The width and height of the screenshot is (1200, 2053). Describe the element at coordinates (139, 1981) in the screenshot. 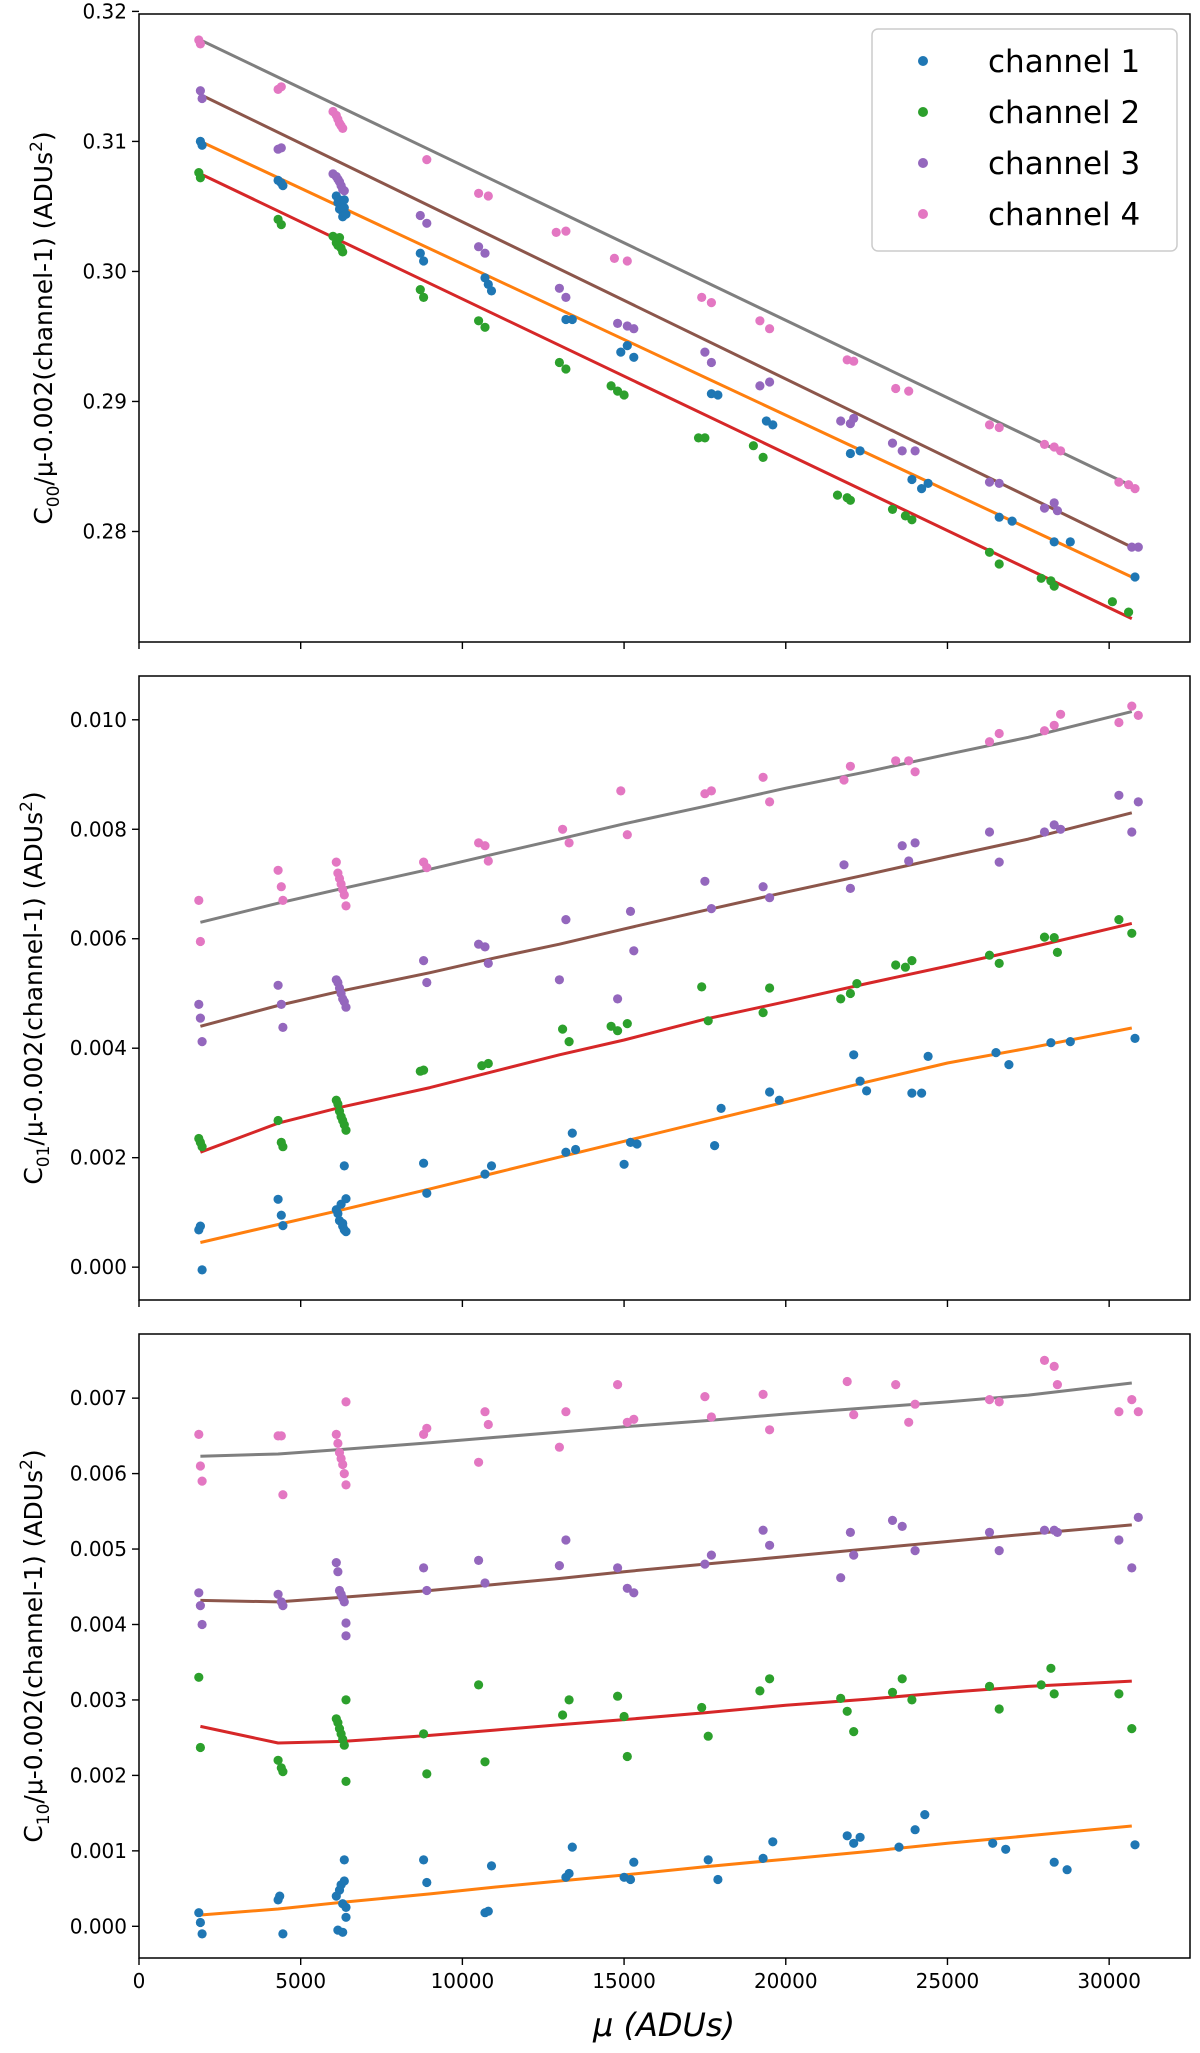

I see `x-tick-label: 0` at that location.